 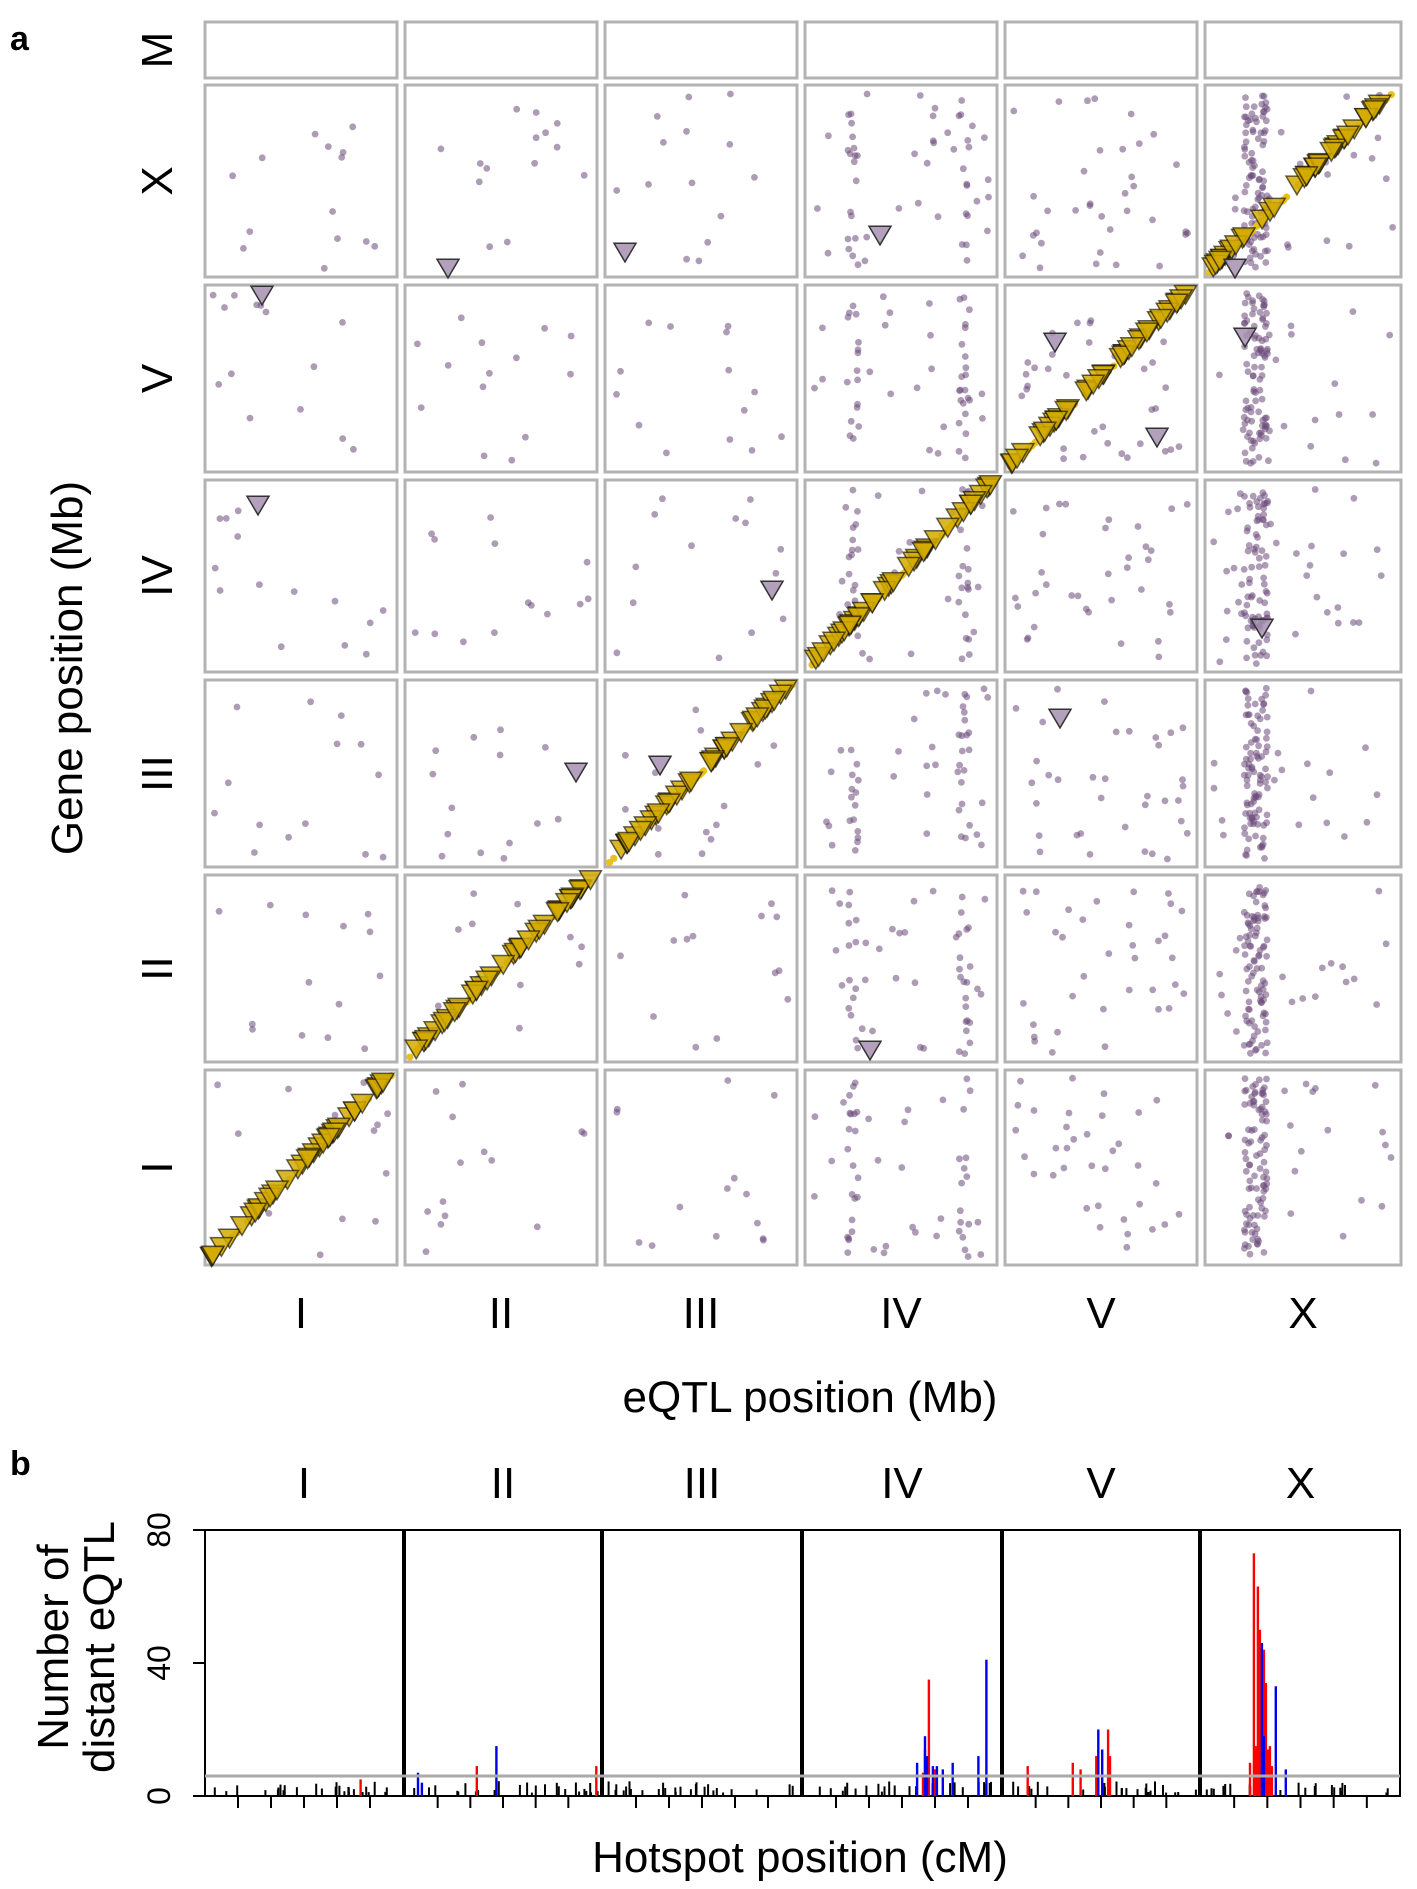 I want to click on facet-cell-I-V, so click(x=1101, y=1167).